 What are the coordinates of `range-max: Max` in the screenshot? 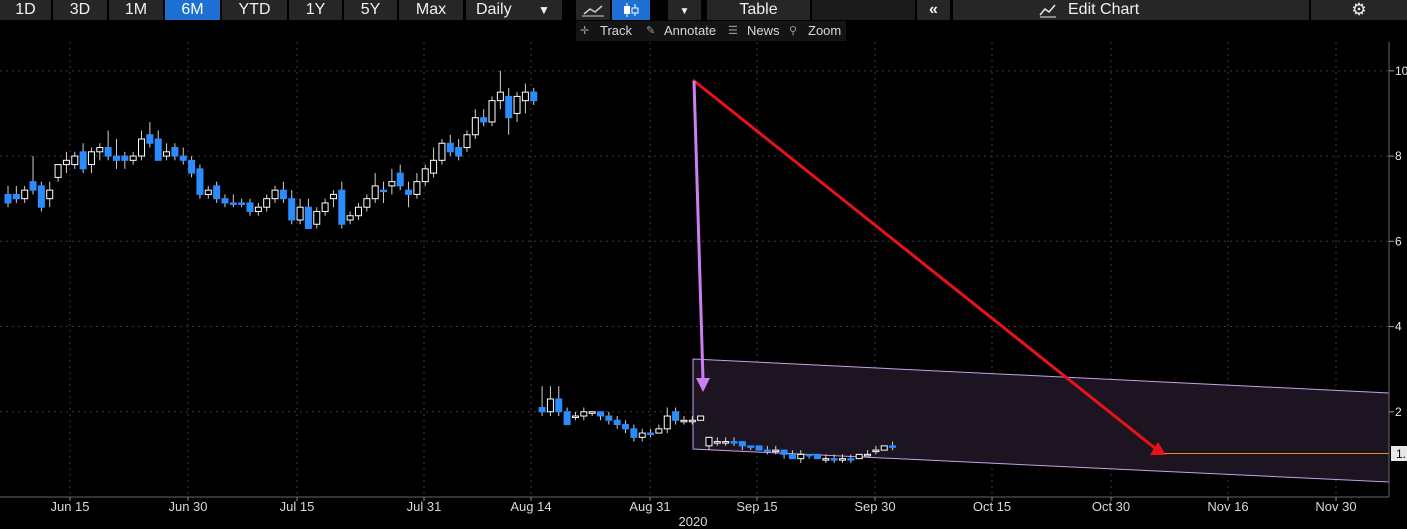 It's located at (431, 10).